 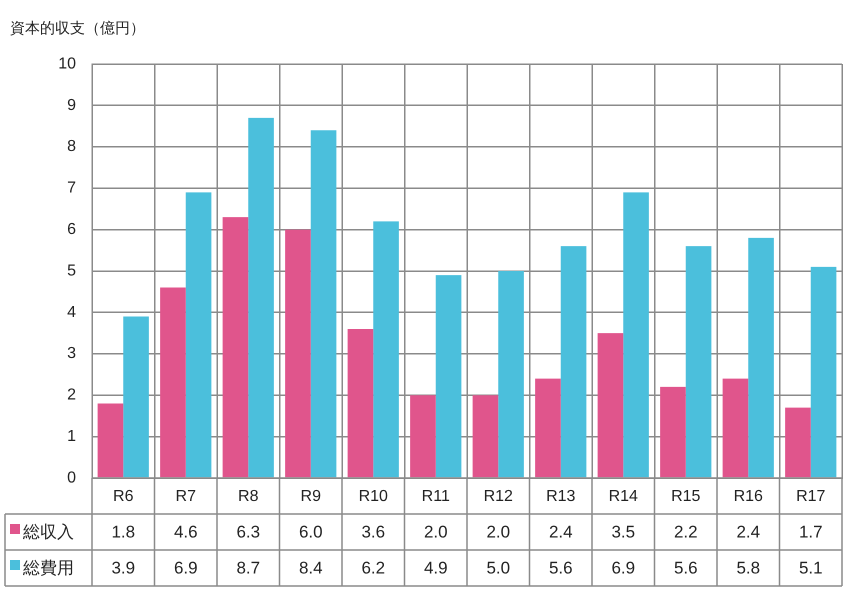 I want to click on y-tick-label: 5, so click(x=71, y=271).